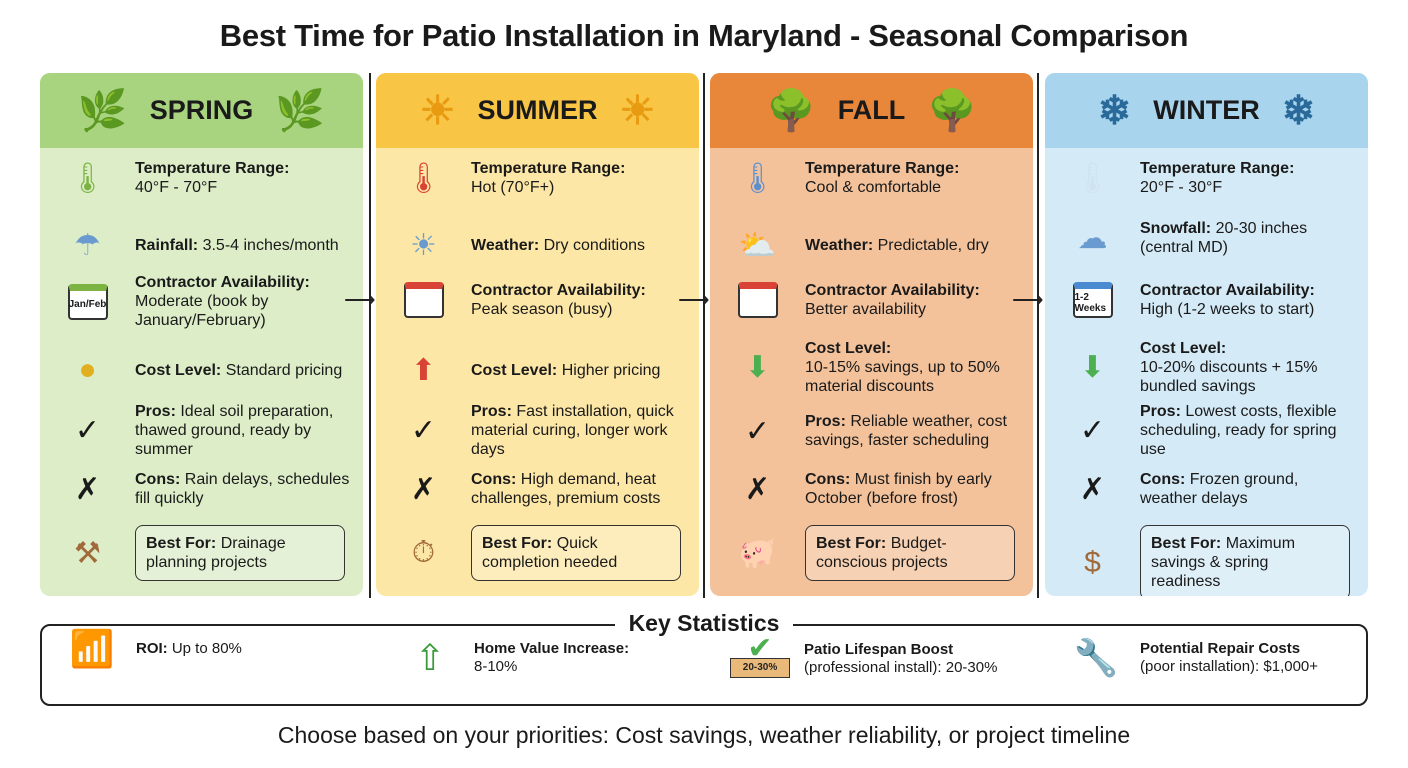 The height and width of the screenshot is (768, 1408). I want to click on season-name: WINTER, so click(1206, 110).